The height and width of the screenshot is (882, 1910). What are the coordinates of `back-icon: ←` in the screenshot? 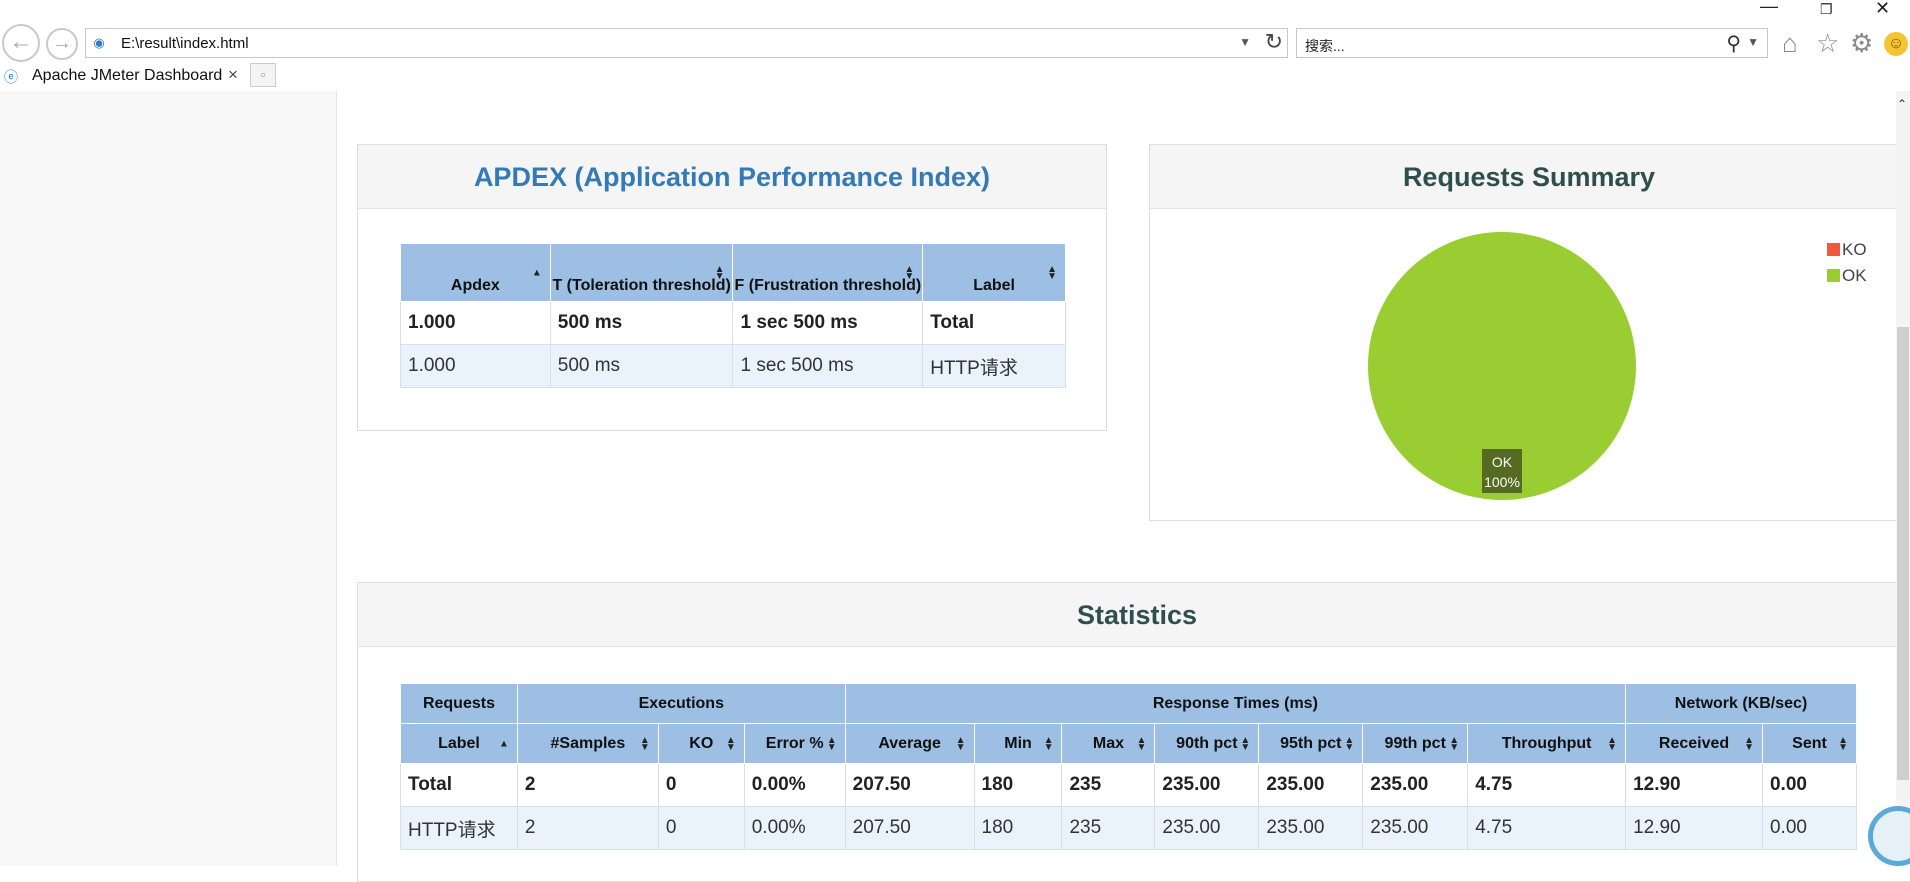 It's located at (21, 41).